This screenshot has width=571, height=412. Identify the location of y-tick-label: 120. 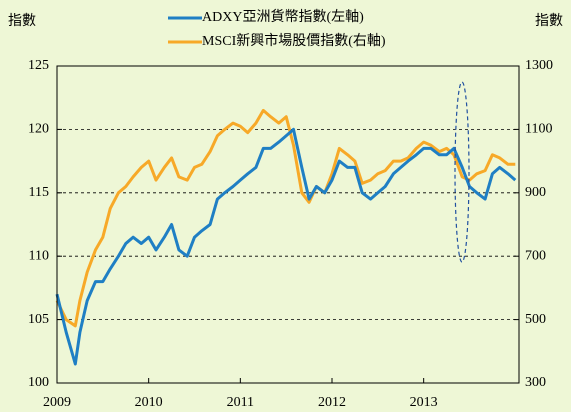
(38, 129).